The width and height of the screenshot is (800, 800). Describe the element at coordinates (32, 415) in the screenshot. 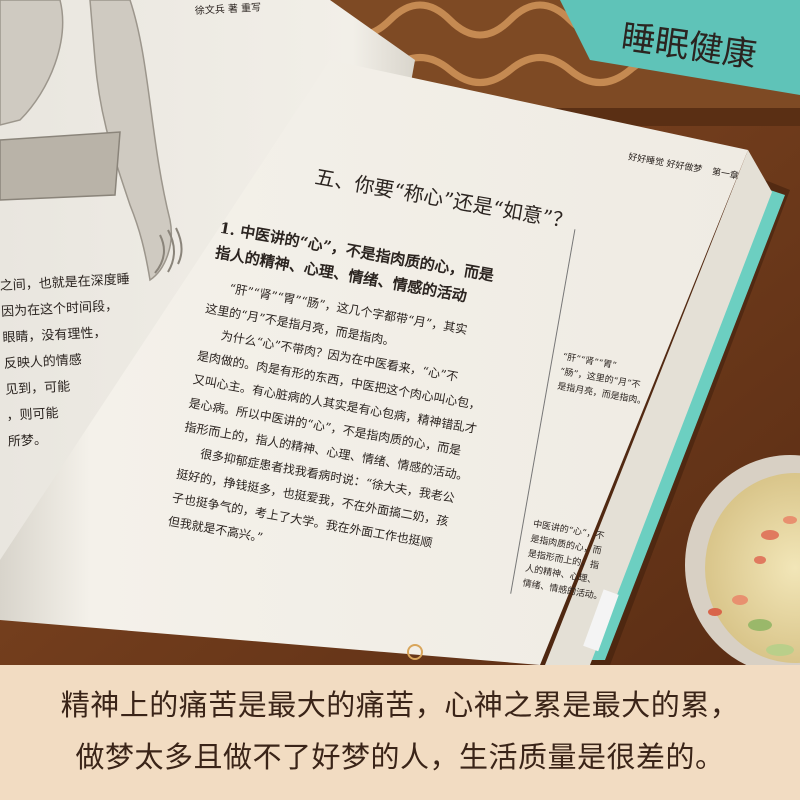

I see `svg-text: ，则可能` at that location.